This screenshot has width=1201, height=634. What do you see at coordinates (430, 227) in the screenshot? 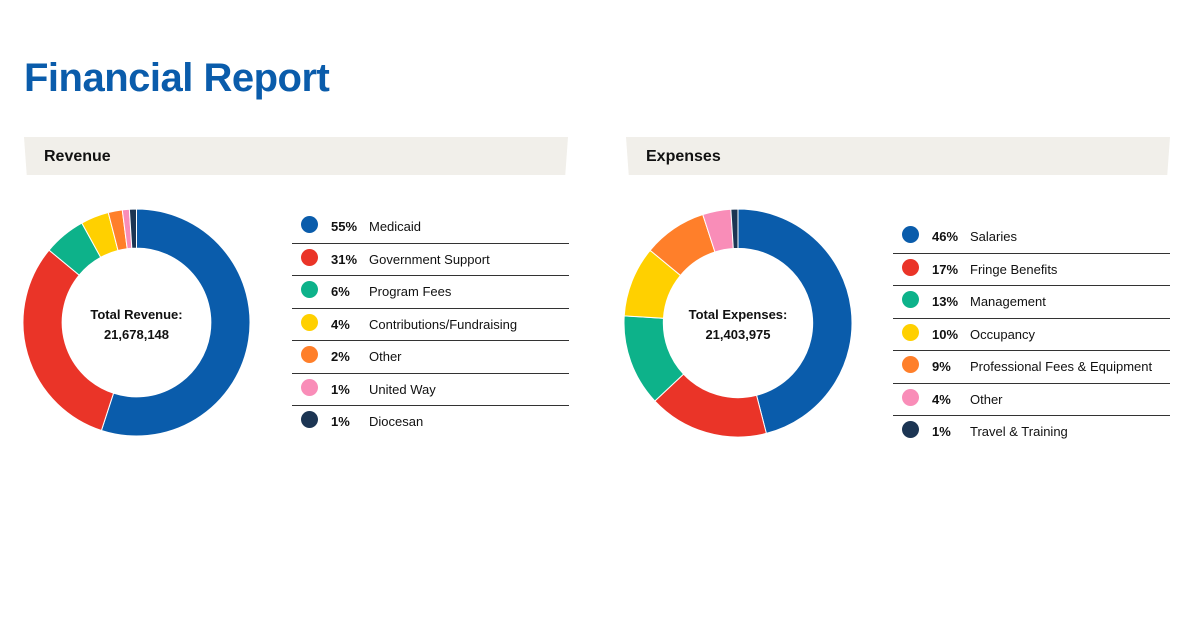
I see `legend-item: 55% Medicaid` at bounding box center [430, 227].